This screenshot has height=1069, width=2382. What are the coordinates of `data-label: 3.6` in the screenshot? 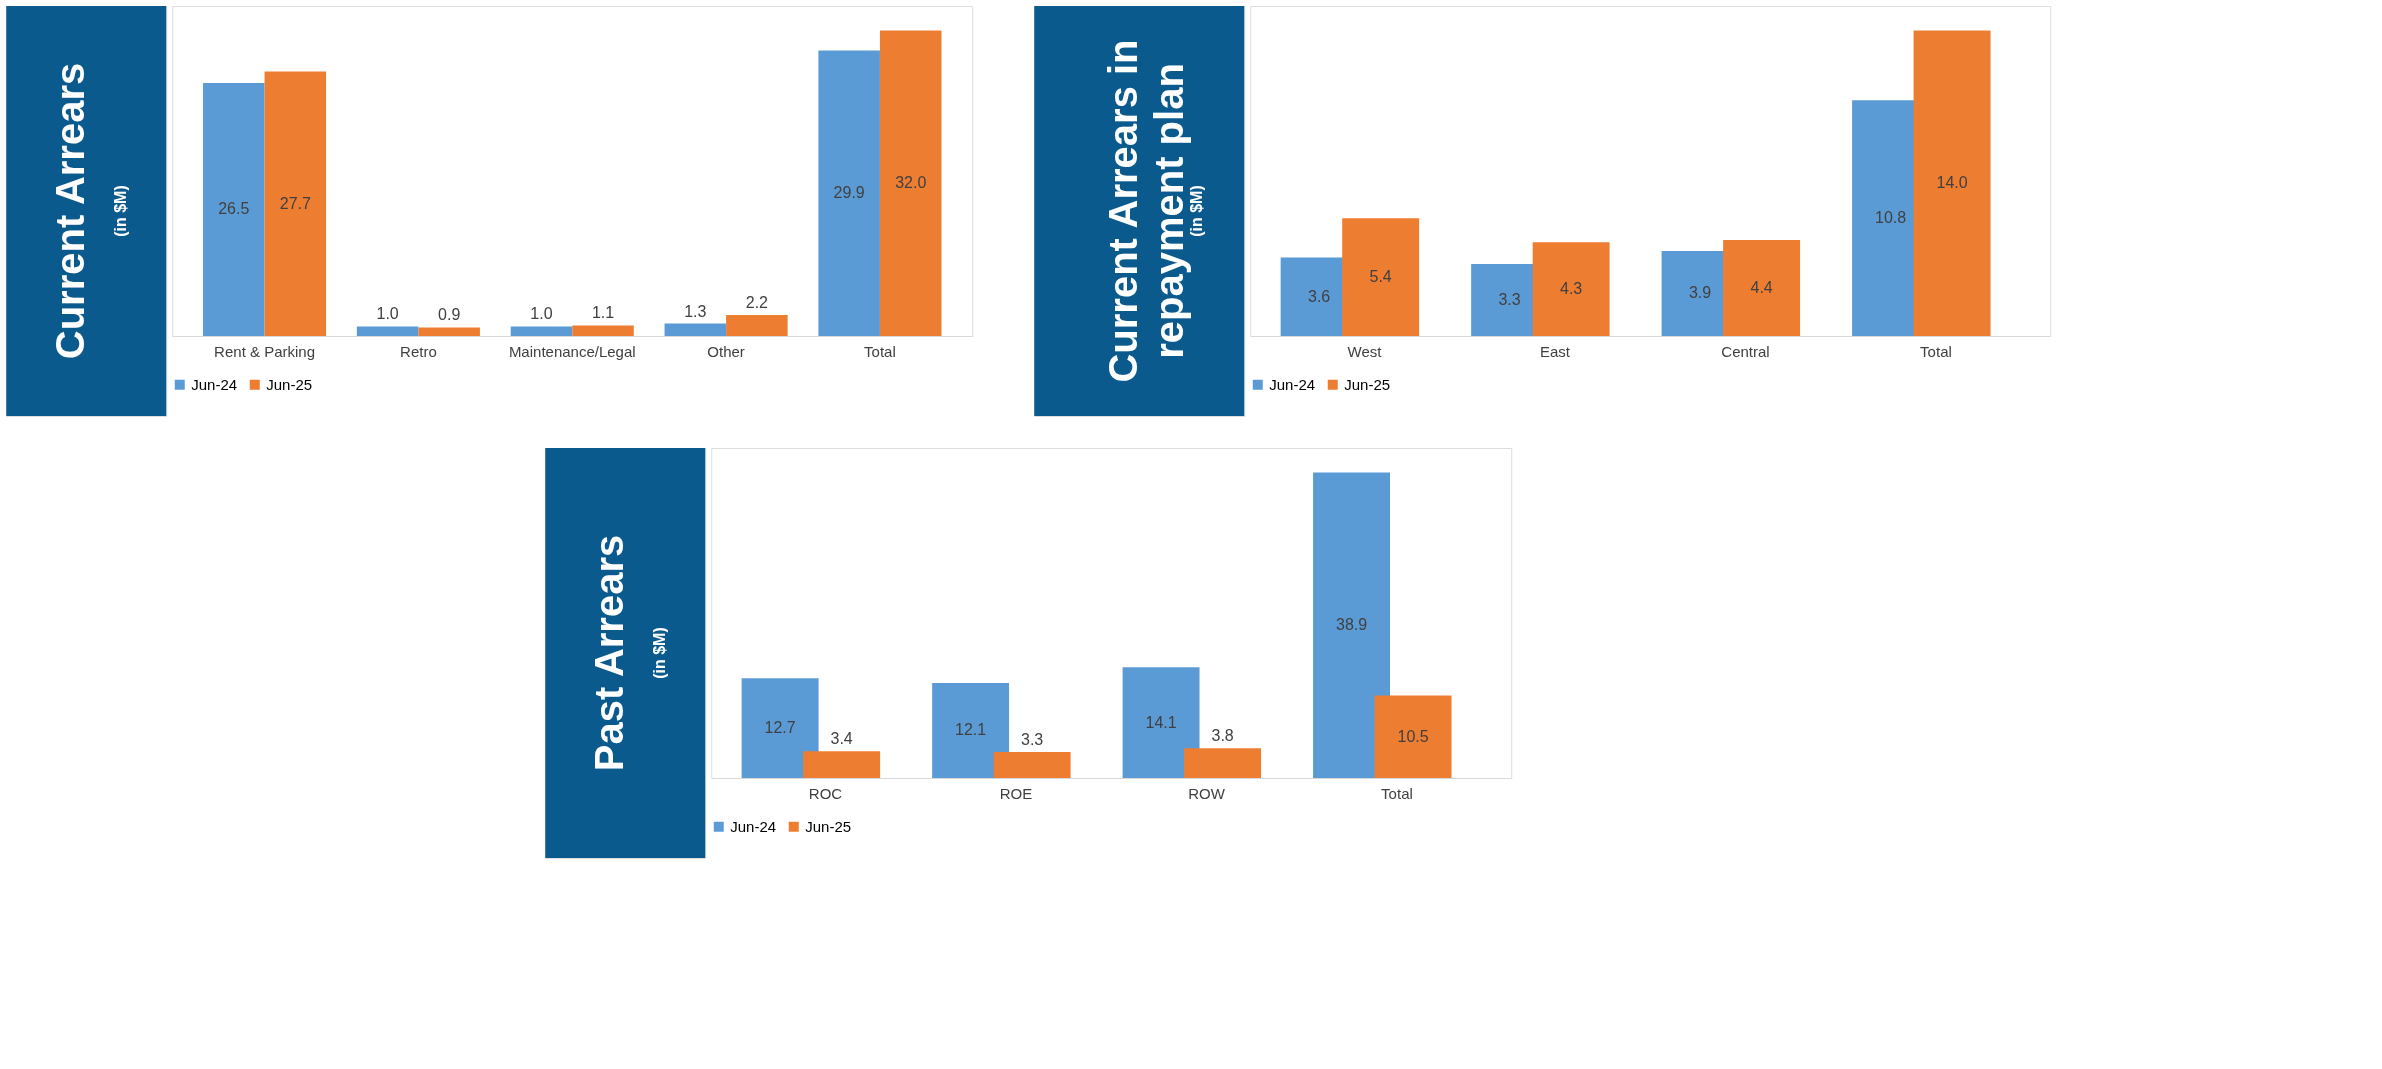 It's located at (1319, 296).